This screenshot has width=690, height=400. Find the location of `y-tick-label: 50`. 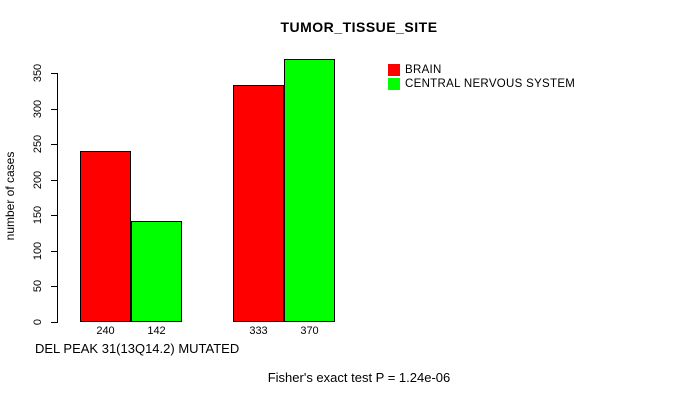

y-tick-label: 50 is located at coordinates (38, 286).